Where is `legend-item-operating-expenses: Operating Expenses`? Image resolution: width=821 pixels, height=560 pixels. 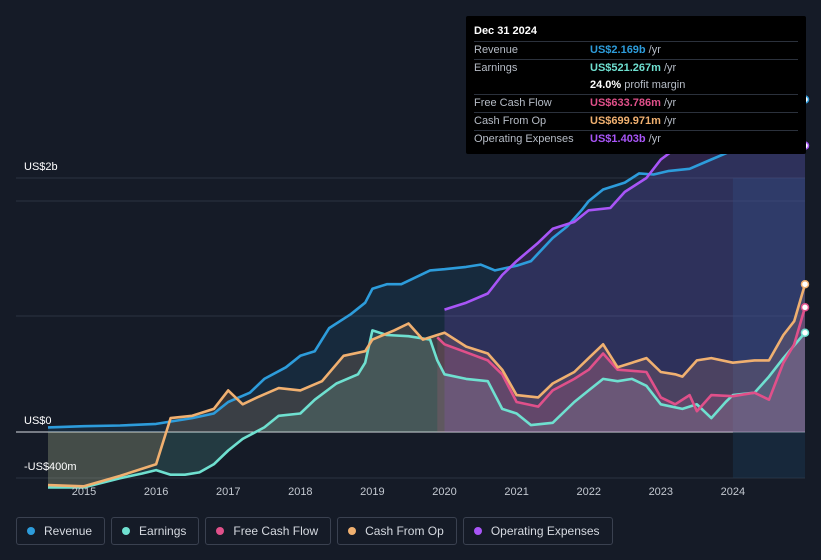 legend-item-operating-expenses: Operating Expenses is located at coordinates (537, 531).